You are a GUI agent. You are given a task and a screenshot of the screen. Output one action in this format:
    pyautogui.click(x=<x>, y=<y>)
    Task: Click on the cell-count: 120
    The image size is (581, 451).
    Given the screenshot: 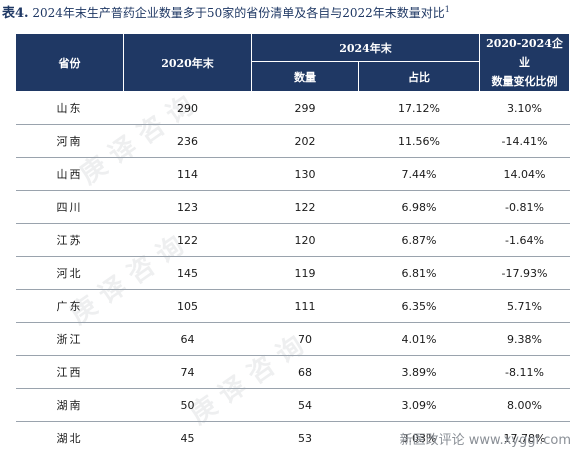 What is the action you would take?
    pyautogui.click(x=305, y=240)
    